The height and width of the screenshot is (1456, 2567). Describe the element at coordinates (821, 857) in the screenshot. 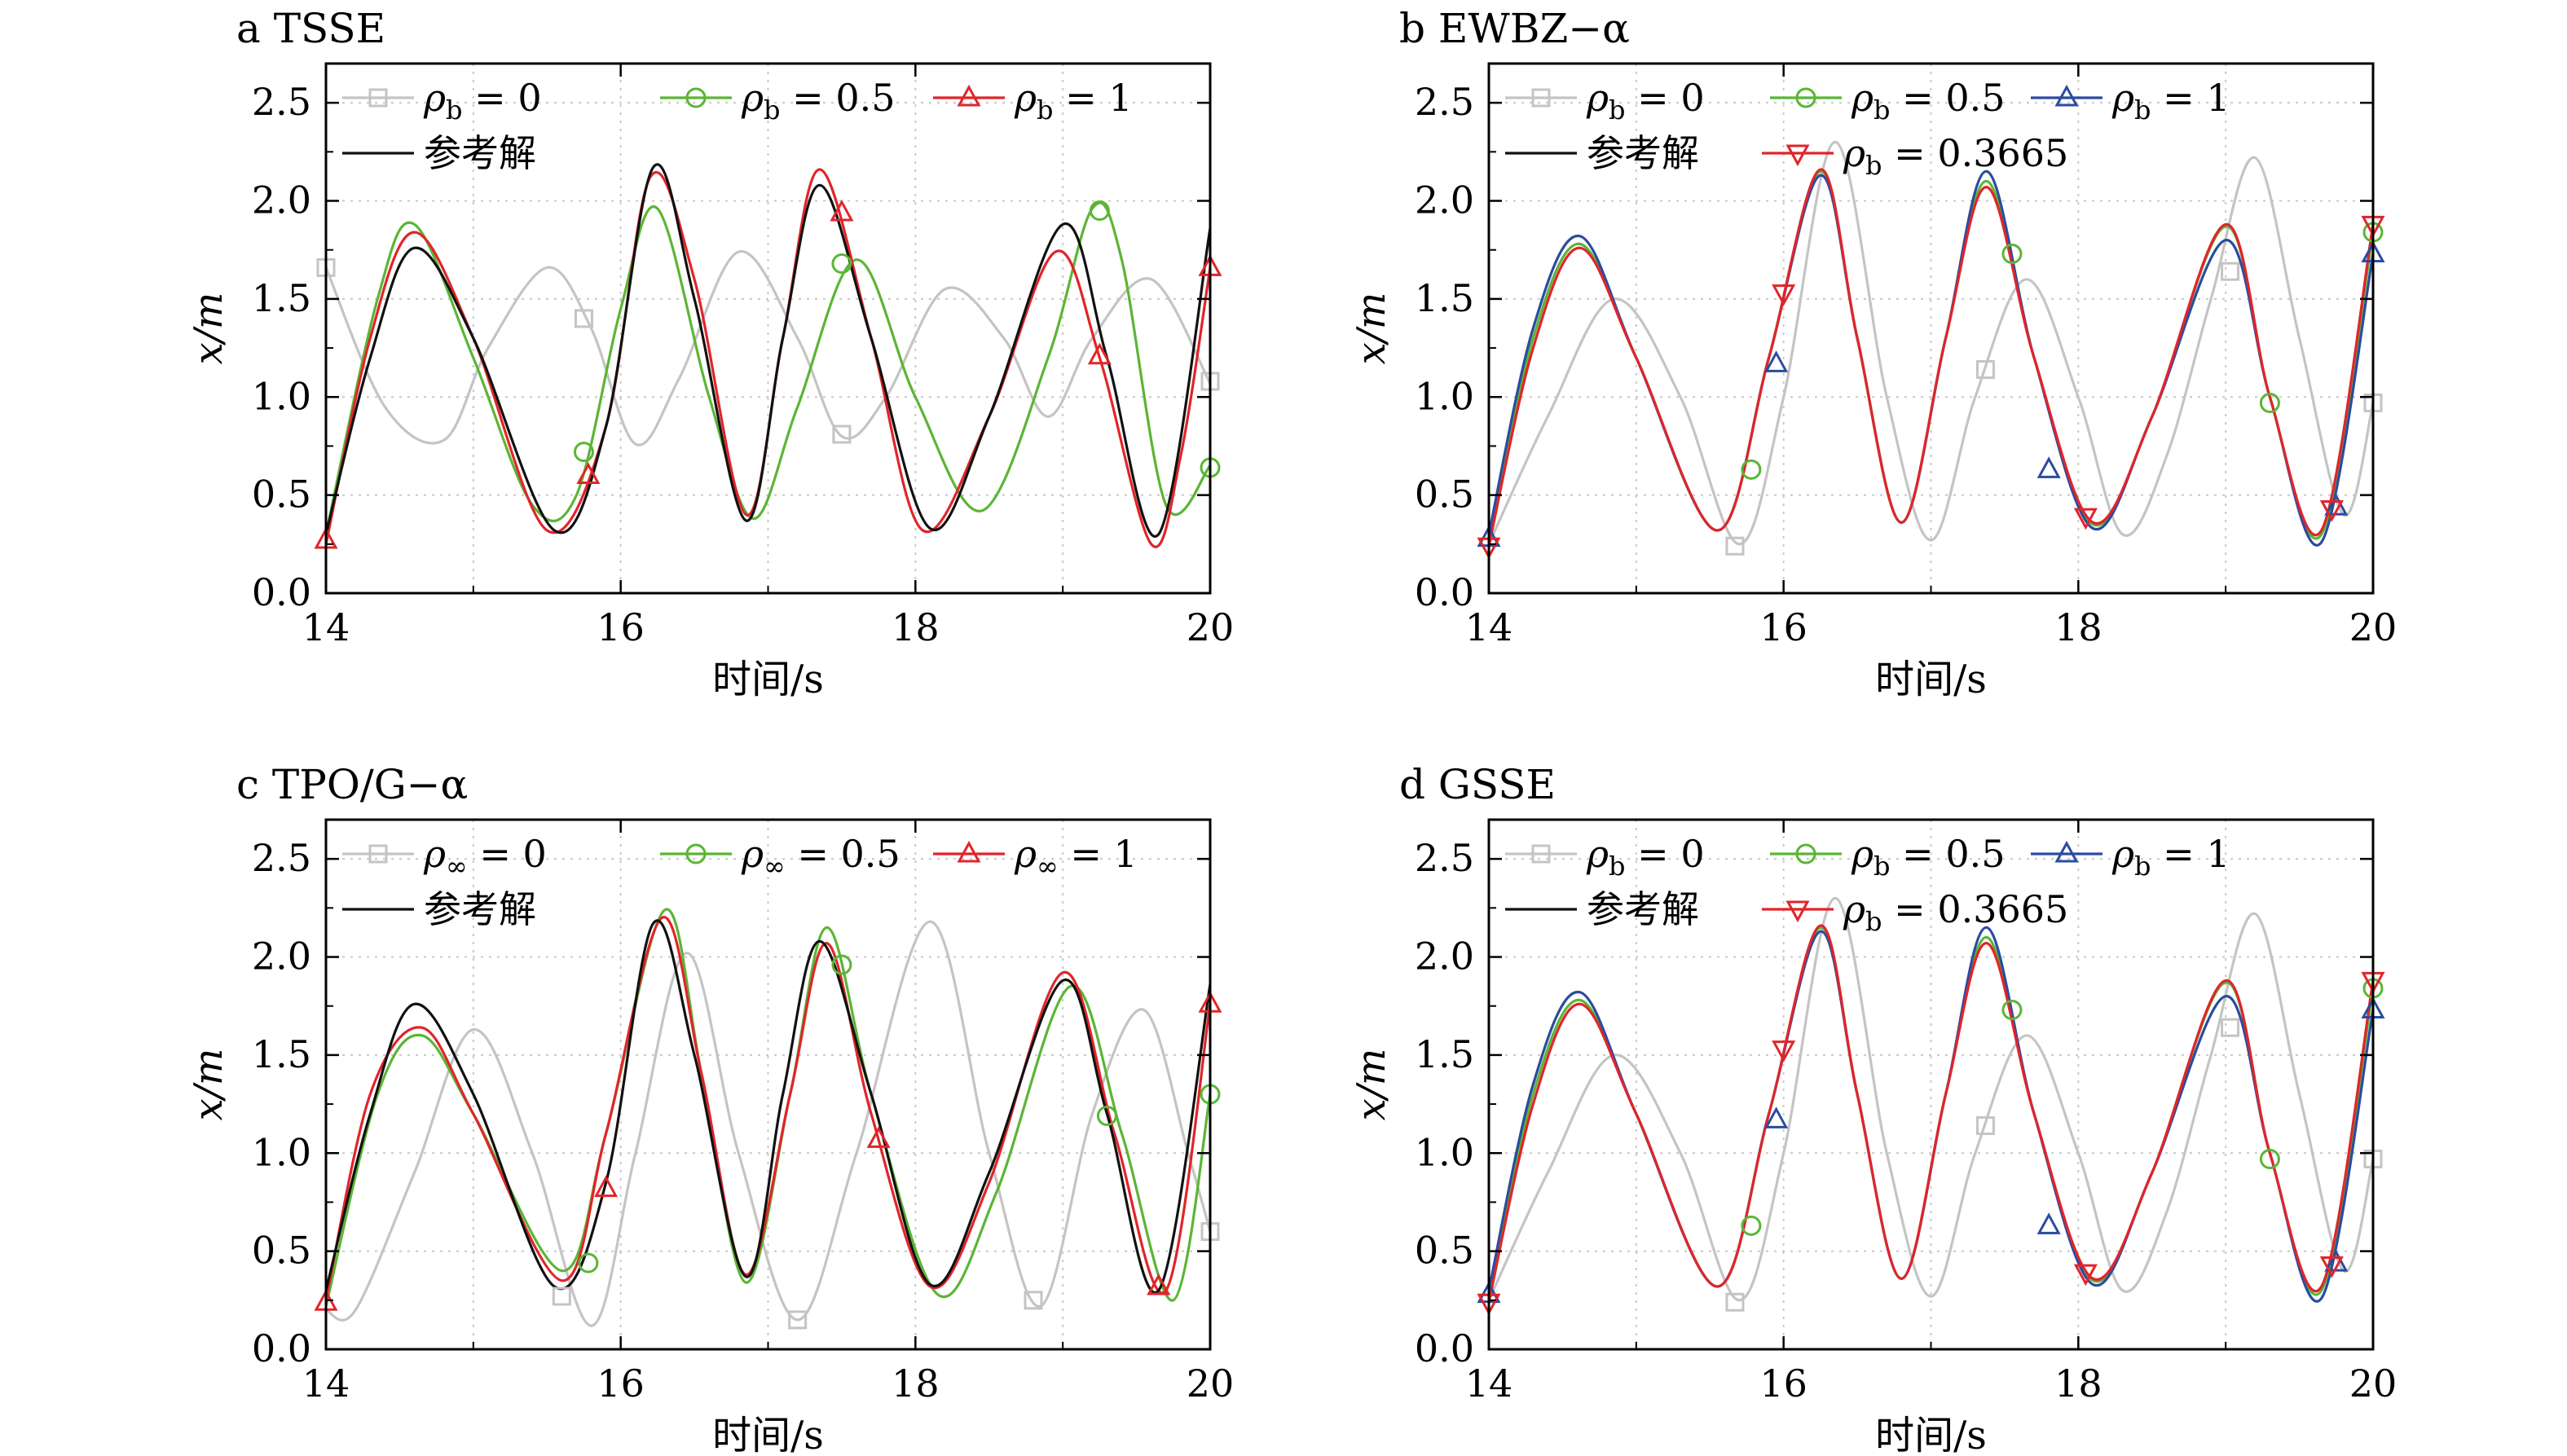

I see `legend-label: ρ∞ = 0.5` at that location.